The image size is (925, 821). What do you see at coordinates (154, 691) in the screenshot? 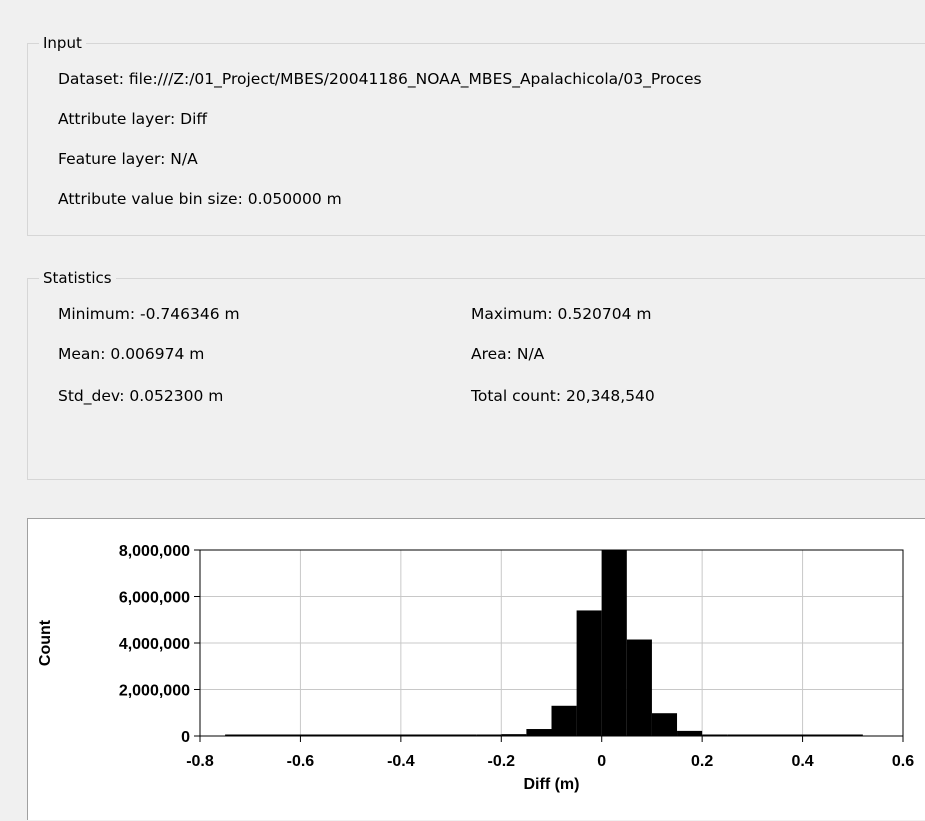
I see `y-tick-label: 2,000,000` at bounding box center [154, 691].